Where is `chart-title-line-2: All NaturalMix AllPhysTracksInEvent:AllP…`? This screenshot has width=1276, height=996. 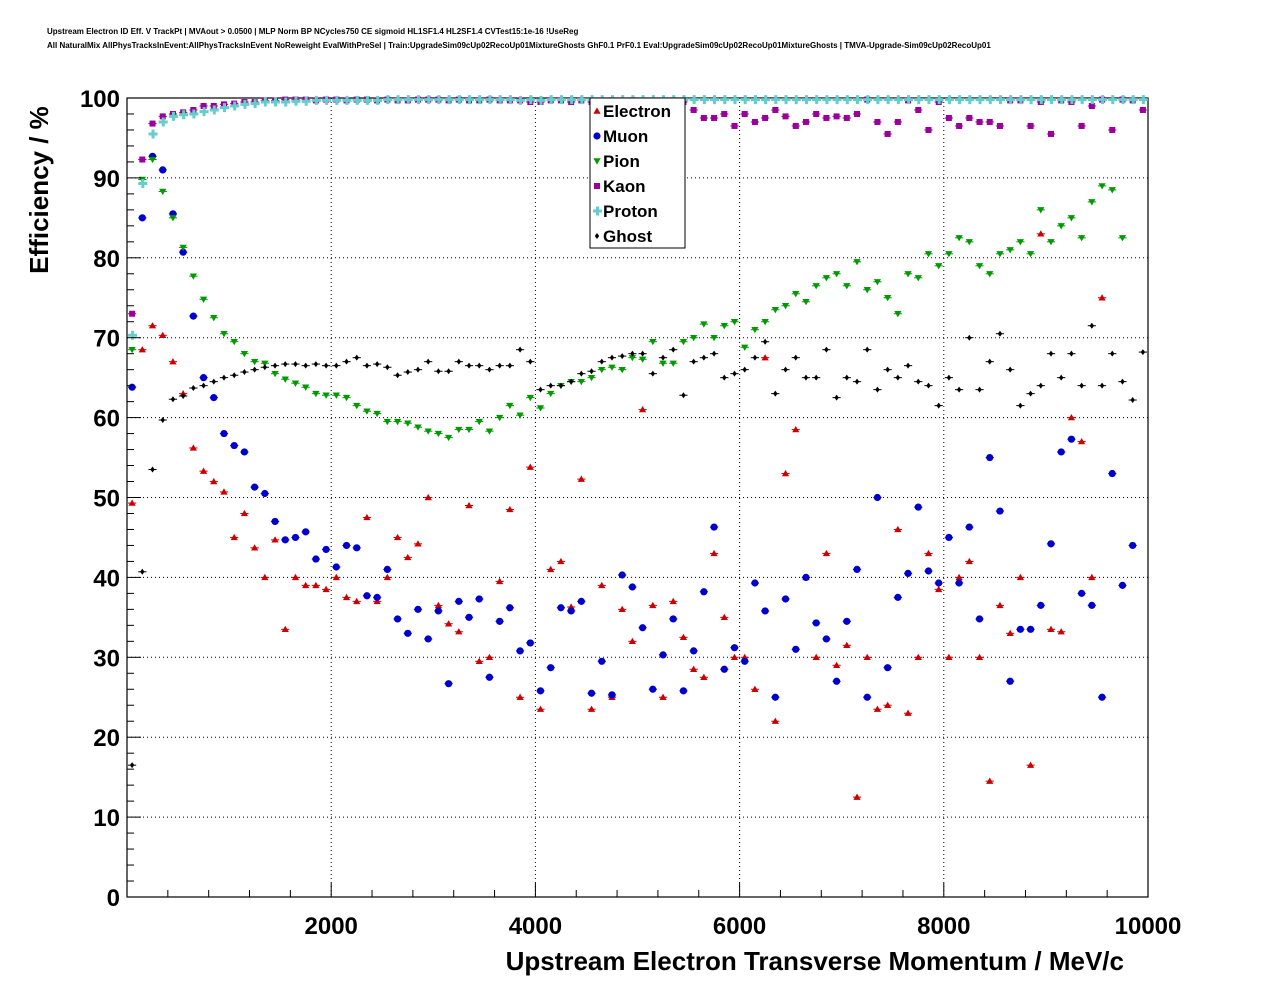
chart-title-line-2: All NaturalMix AllPhysTracksInEvent:AllP… is located at coordinates (519, 45).